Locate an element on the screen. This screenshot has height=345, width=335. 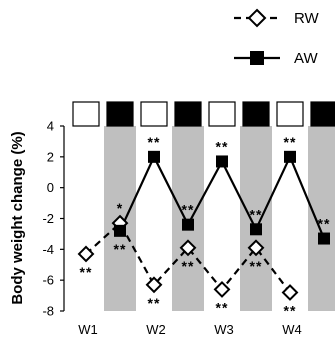
y-tick-label: -2 is located at coordinates (48, 218).